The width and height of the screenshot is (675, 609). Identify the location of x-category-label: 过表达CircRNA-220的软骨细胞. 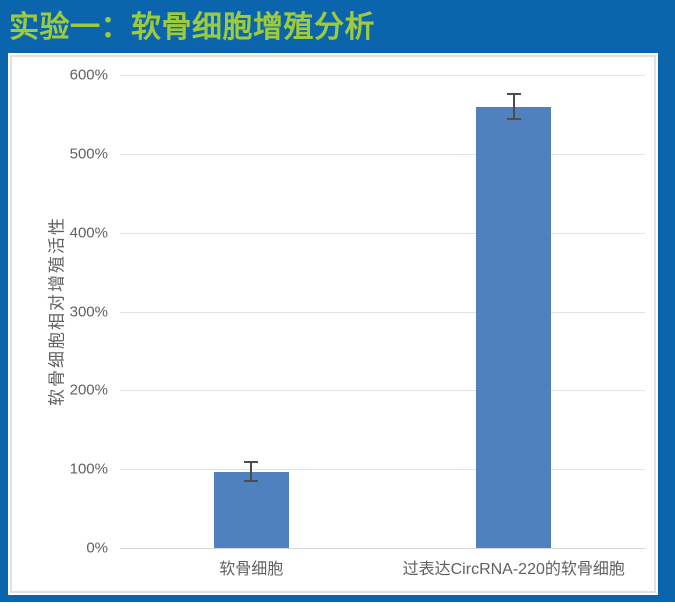
(513, 569).